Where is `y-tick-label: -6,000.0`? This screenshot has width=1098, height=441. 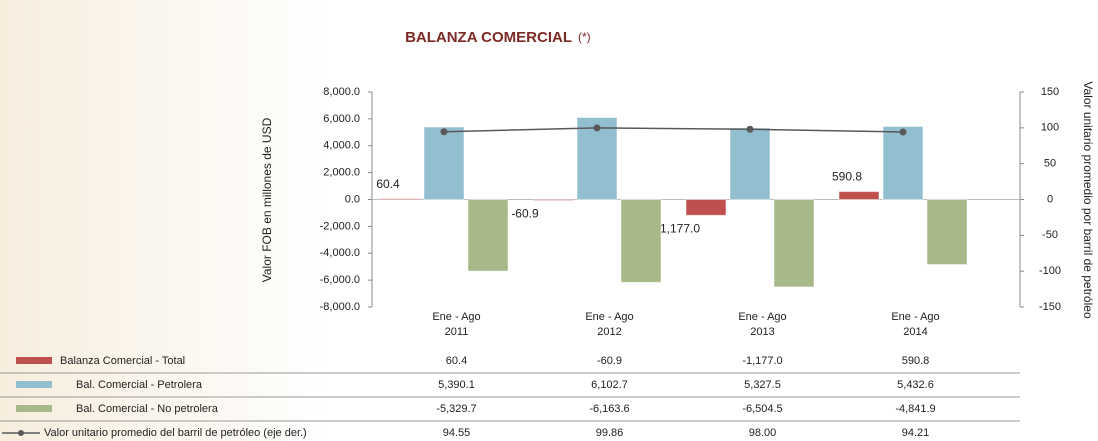 y-tick-label: -6,000.0 is located at coordinates (340, 280).